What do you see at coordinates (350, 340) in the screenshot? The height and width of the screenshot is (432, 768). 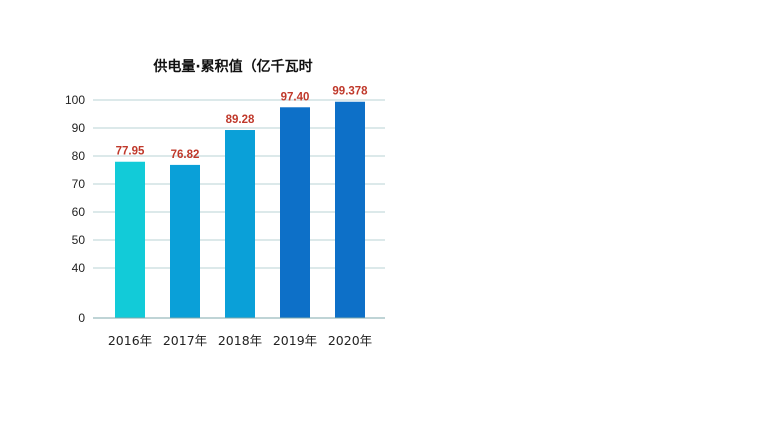 I see `x-category-label: 2020年` at bounding box center [350, 340].